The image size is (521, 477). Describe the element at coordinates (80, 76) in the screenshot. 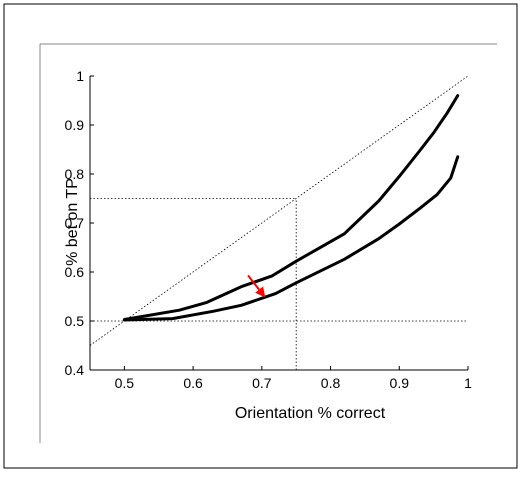

I see `y-tick-label: 1` at that location.